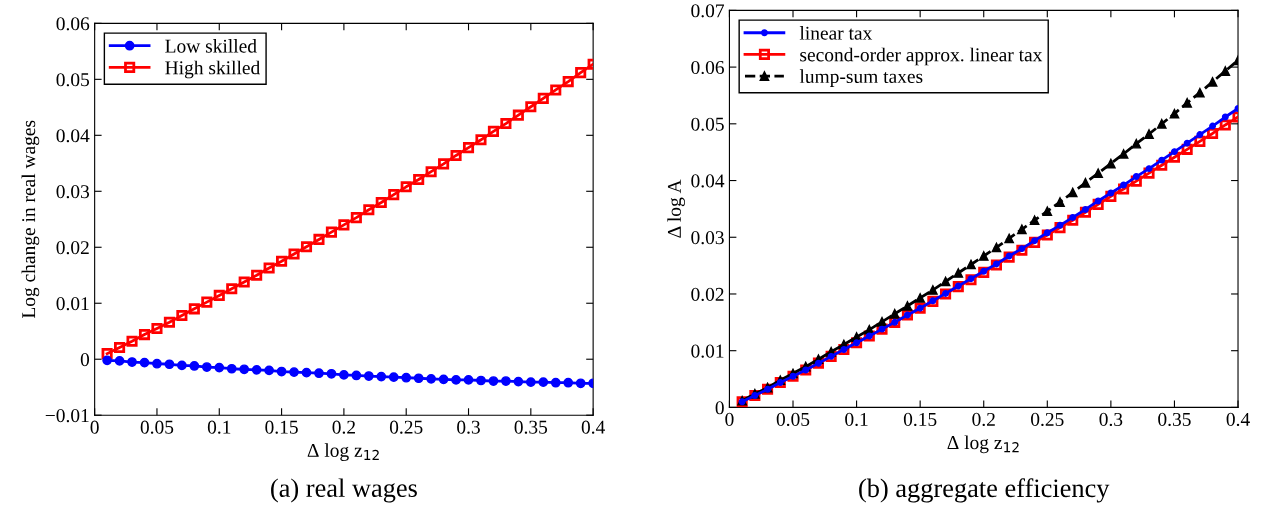 Image resolution: width=1262 pixels, height=519 pixels. What do you see at coordinates (213, 69) in the screenshot?
I see `legend-label: High skilled` at bounding box center [213, 69].